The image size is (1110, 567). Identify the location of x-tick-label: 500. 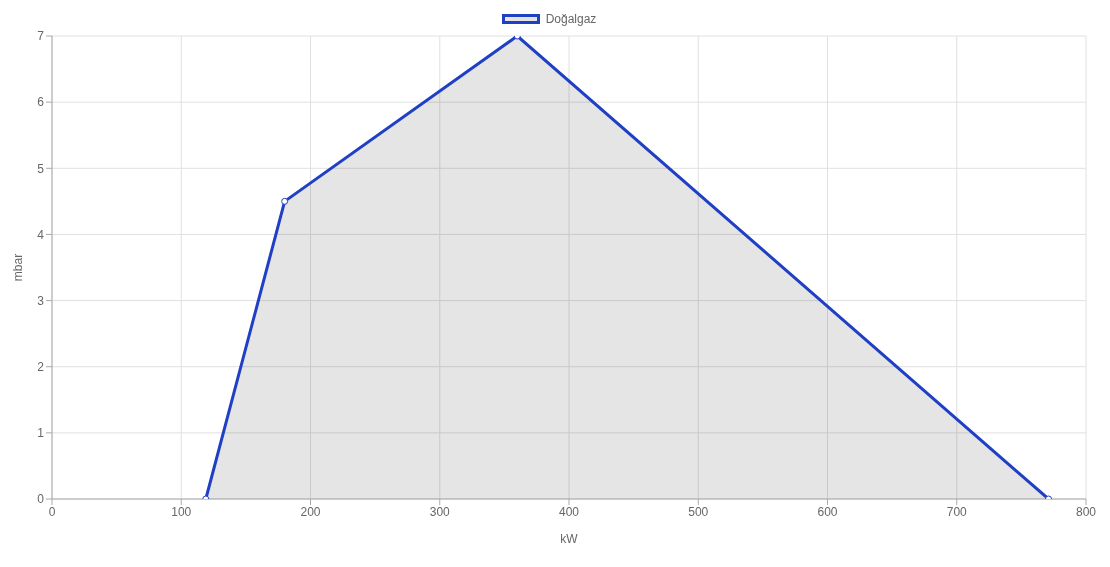
(698, 511).